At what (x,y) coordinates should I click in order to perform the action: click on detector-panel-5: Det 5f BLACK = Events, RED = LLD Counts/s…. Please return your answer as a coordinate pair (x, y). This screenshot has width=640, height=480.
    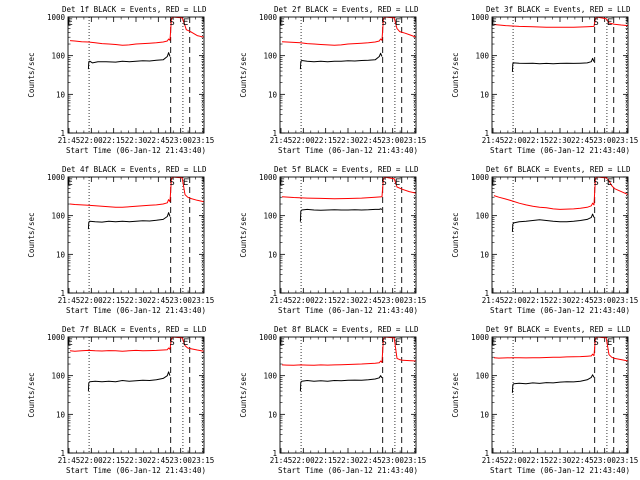
    Looking at the image, I should click on (332, 240).